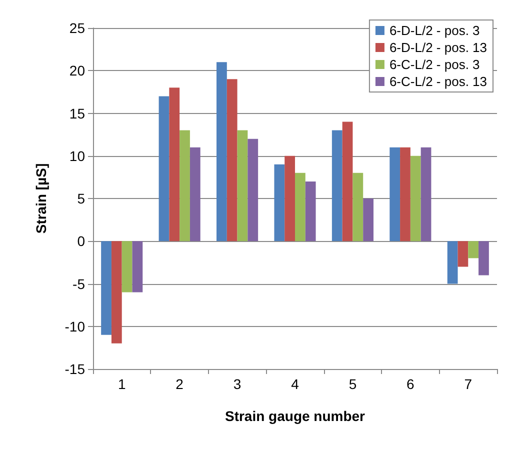 The width and height of the screenshot is (515, 452). I want to click on y-tick-label: 25, so click(77, 28).